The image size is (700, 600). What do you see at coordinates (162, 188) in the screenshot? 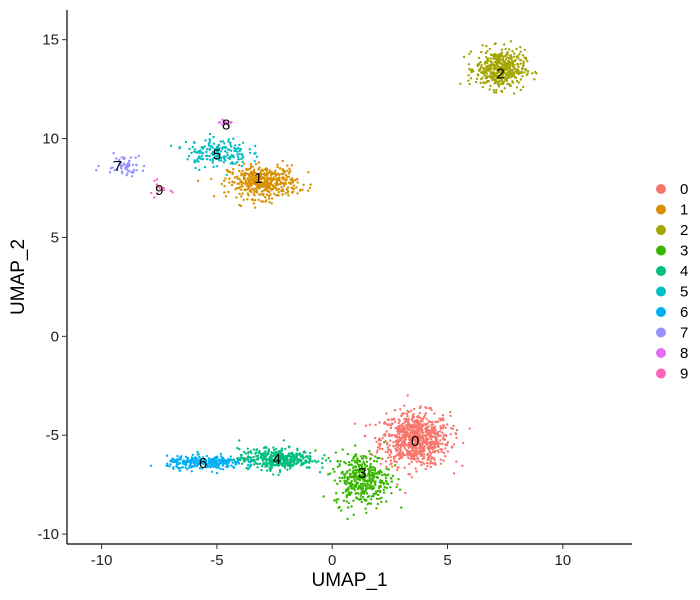
I see `cluster-9-points` at bounding box center [162, 188].